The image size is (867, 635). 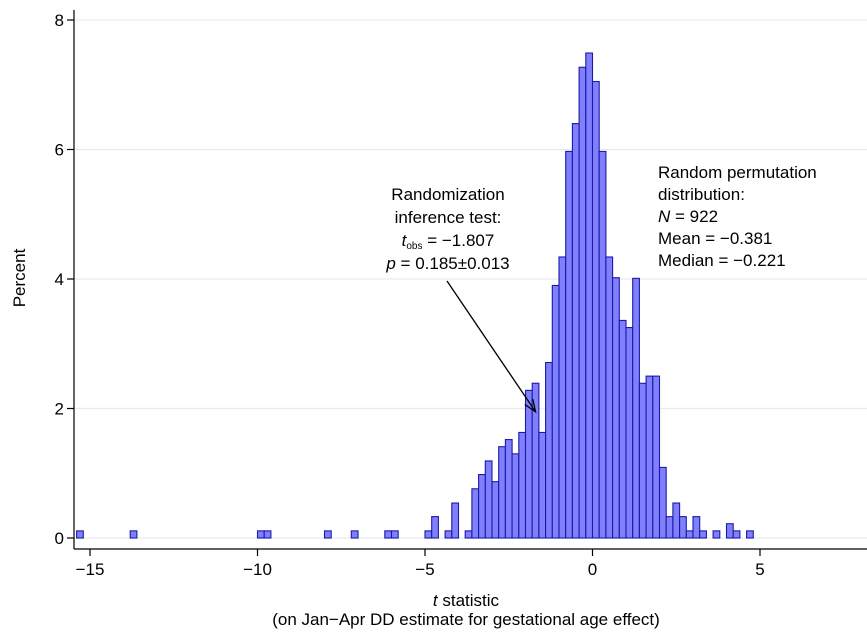 I want to click on x-tick-label-5: 5, so click(x=759, y=569).